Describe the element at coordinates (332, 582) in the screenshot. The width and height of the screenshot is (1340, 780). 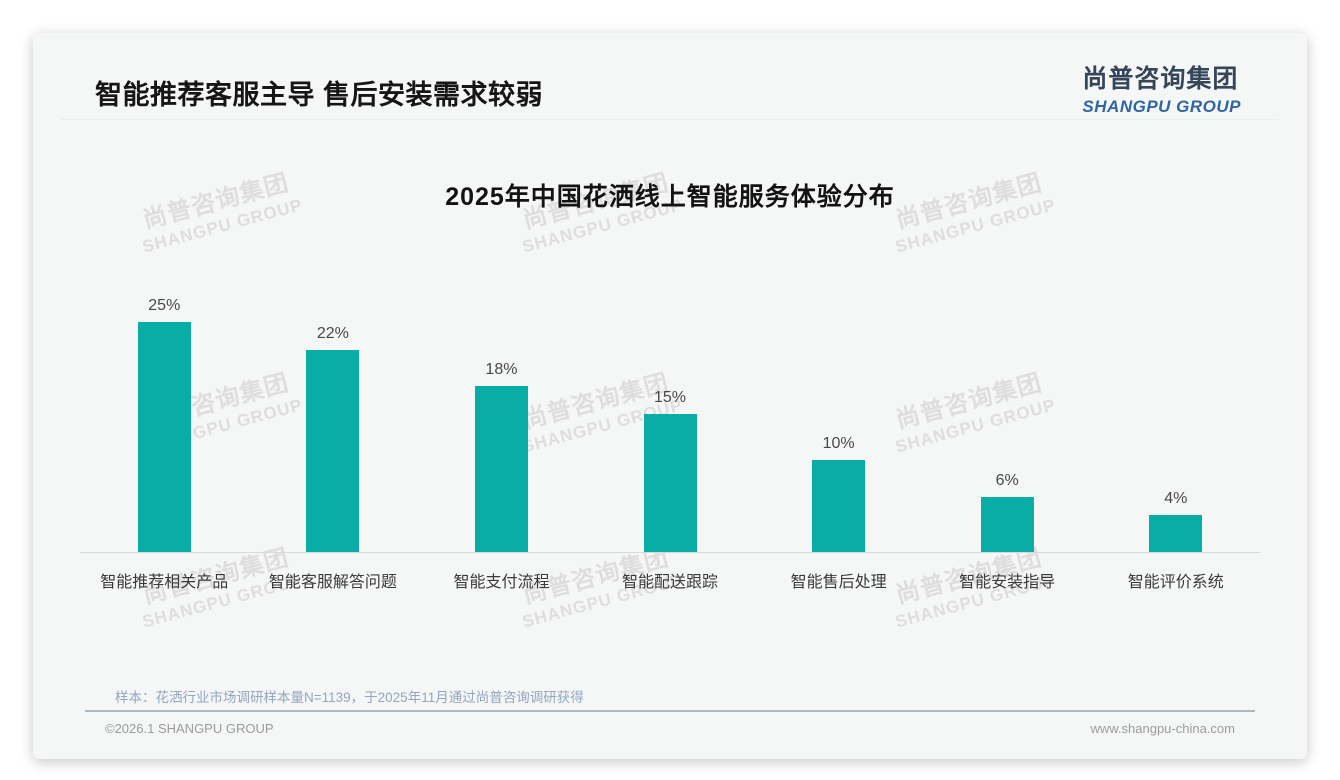
I see `category-label: 智能客服解答问题` at that location.